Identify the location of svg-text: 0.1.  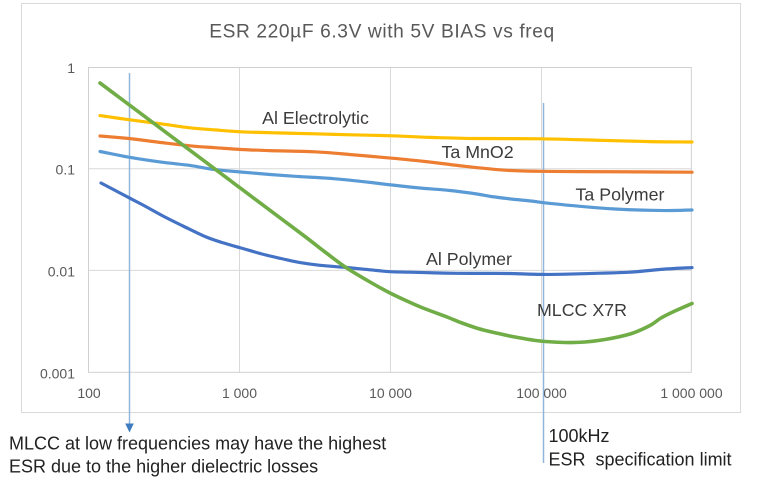
(66, 170).